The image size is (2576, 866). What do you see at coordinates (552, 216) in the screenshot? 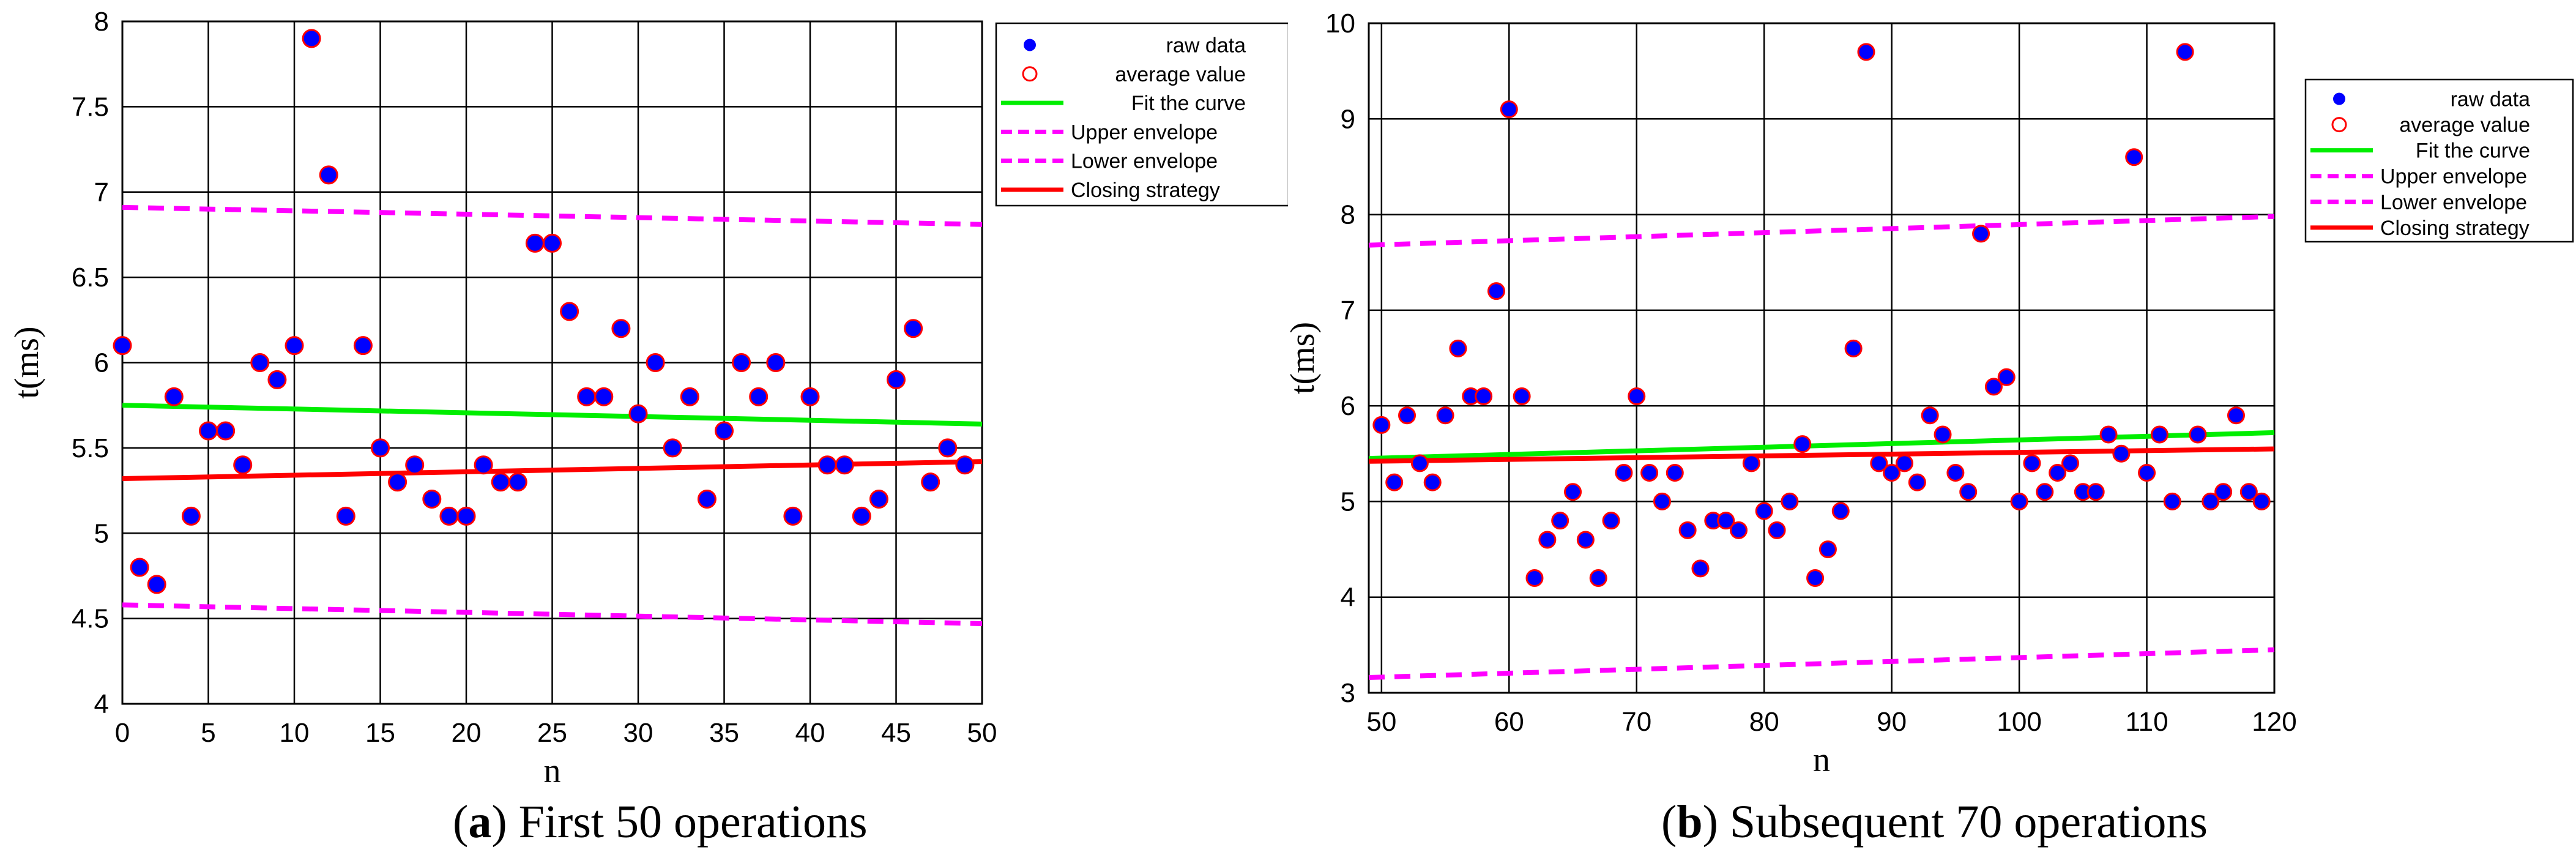
I see `upper-envelope-line-a` at bounding box center [552, 216].